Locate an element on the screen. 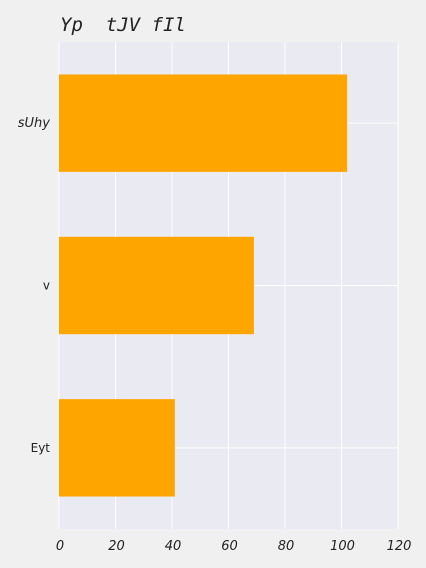  x-axis-ticks: 0 20 40 60 80 100 120 is located at coordinates (234, 546).